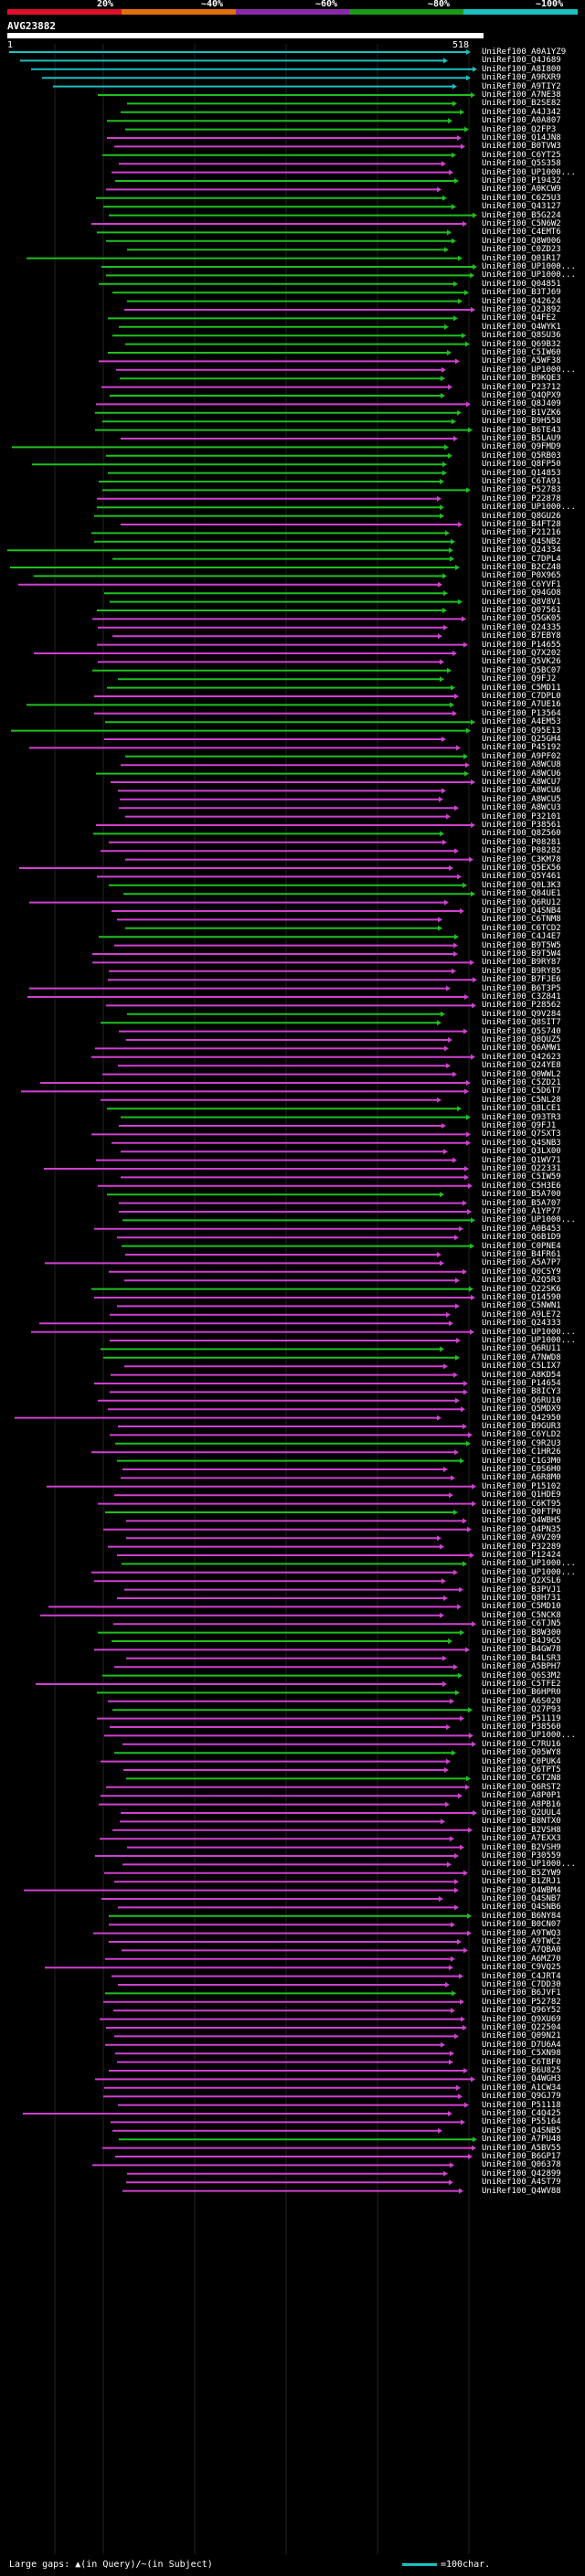  What do you see at coordinates (521, 1092) in the screenshot?
I see `hit-label: UniRef100_C5D6T7` at bounding box center [521, 1092].